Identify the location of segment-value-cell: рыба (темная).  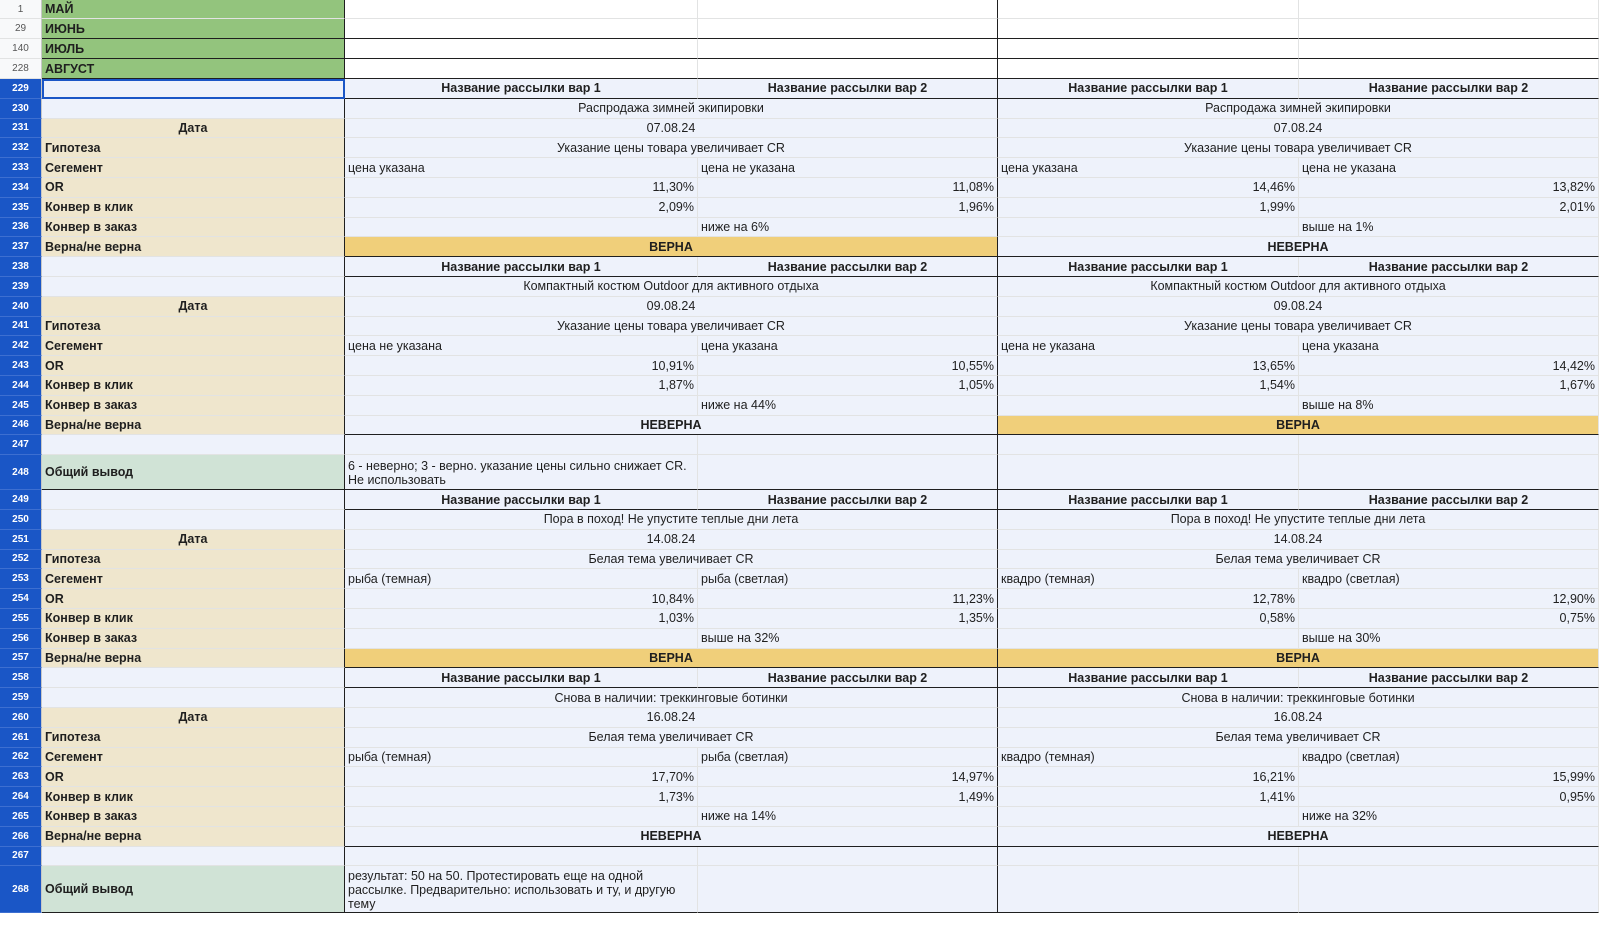
(521, 579).